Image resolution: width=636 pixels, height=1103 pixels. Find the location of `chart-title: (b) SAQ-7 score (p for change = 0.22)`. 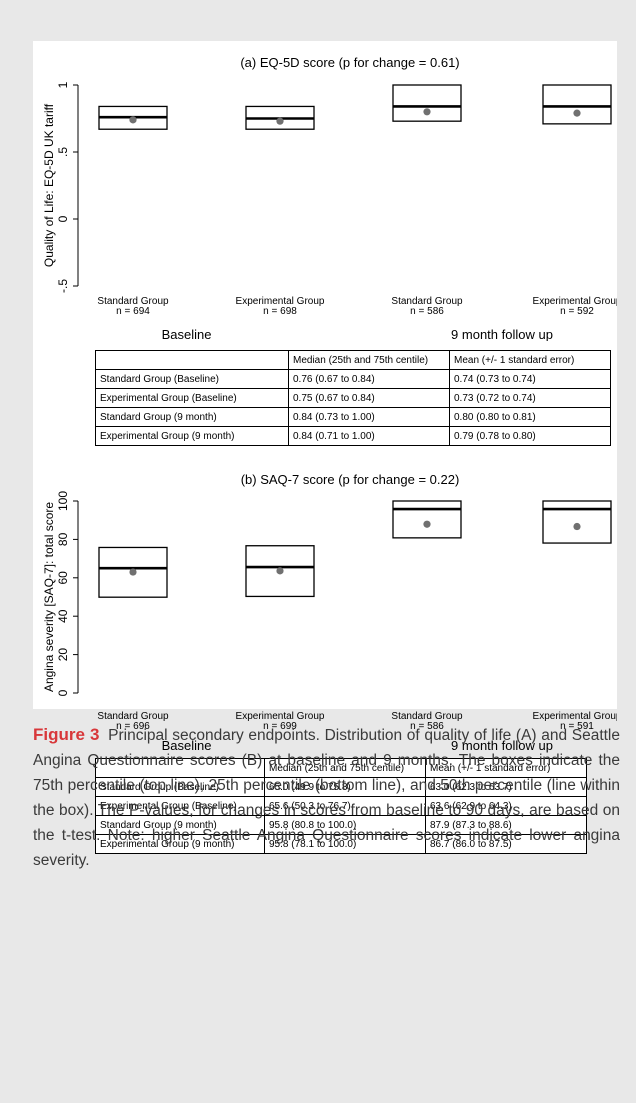

chart-title: (b) SAQ-7 score (p for change = 0.22) is located at coordinates (350, 479).